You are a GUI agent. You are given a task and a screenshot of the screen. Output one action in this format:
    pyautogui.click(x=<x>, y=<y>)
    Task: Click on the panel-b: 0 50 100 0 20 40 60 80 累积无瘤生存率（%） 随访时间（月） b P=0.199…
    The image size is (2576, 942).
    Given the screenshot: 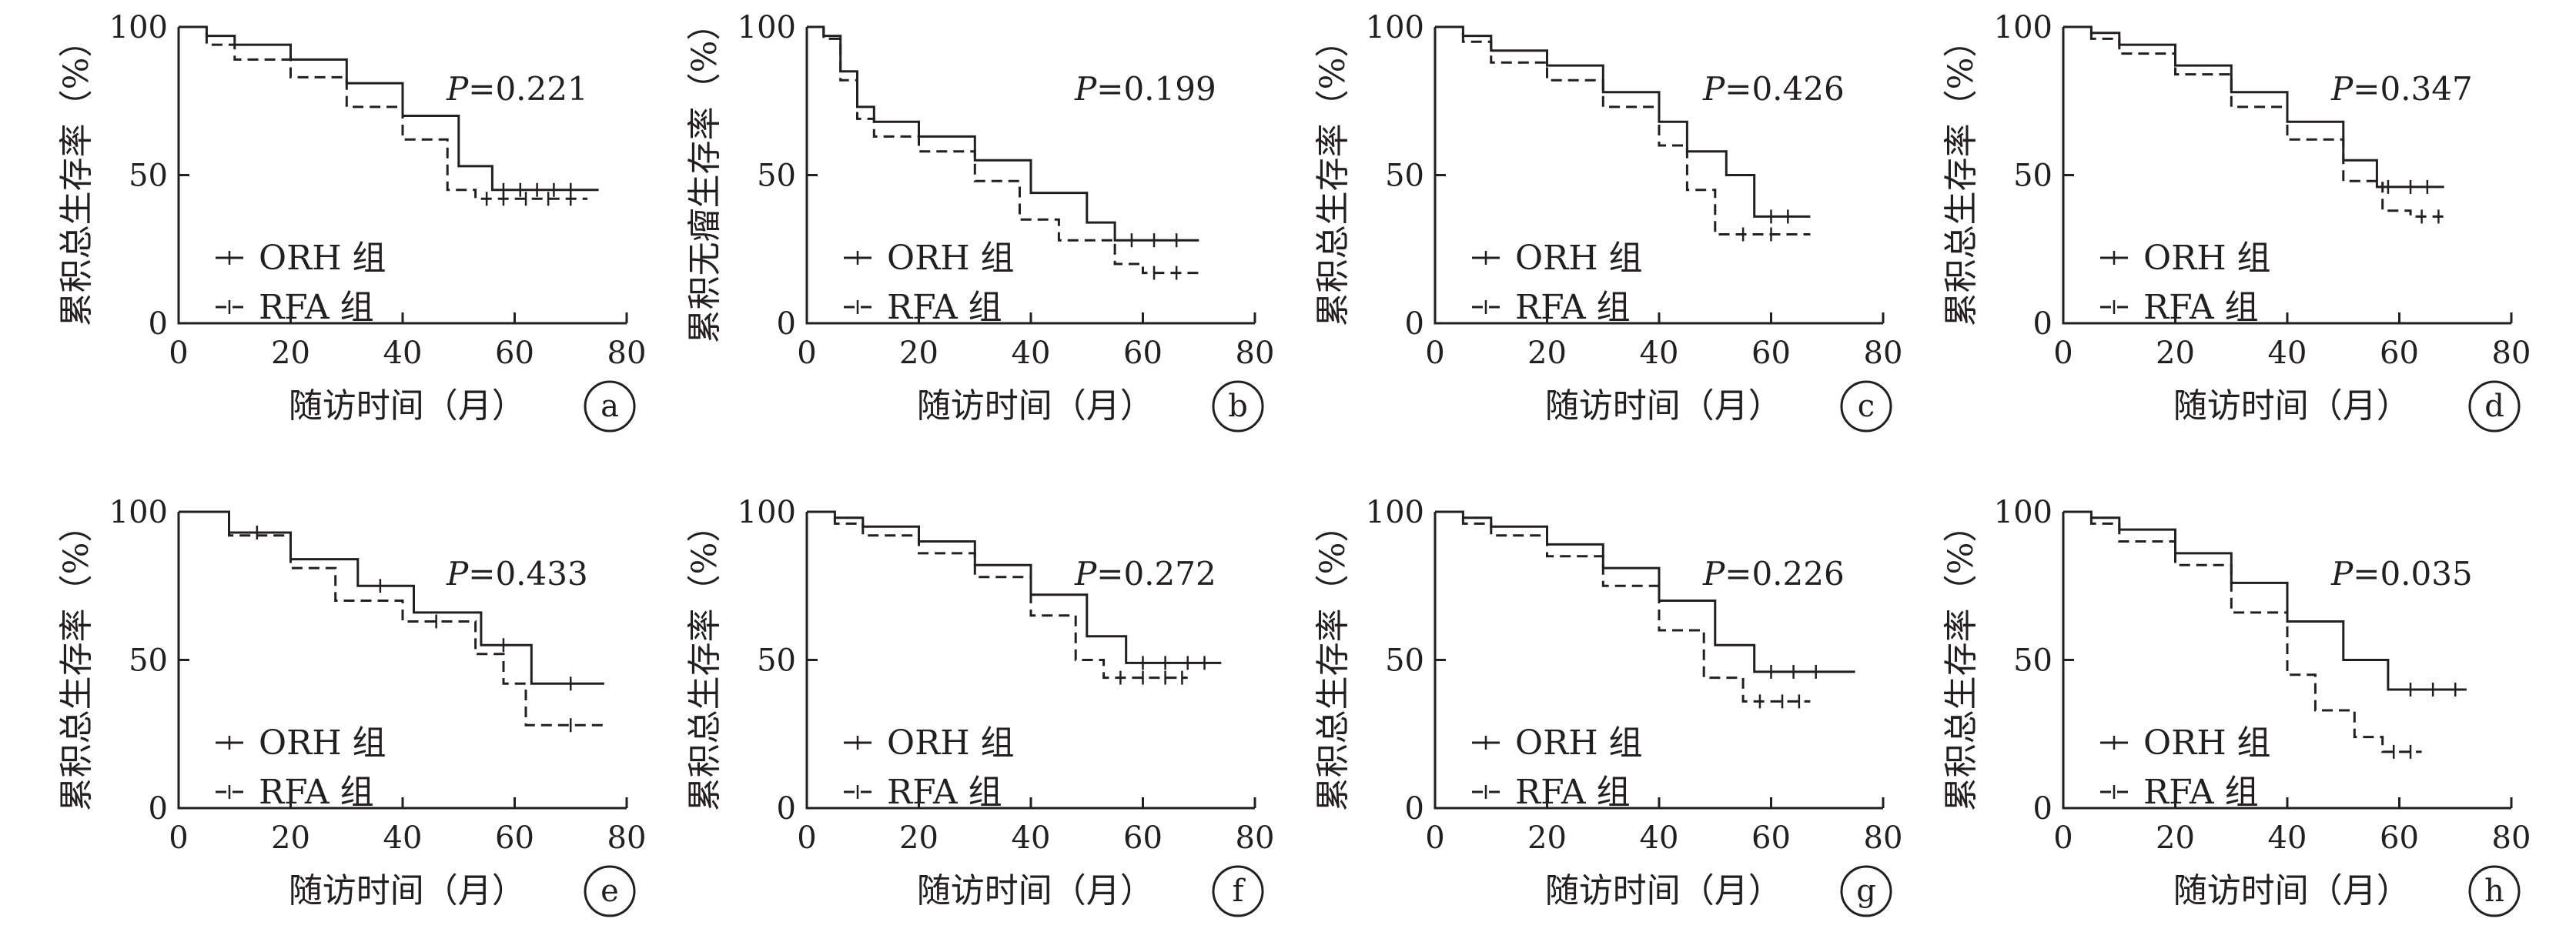 What is the action you would take?
    pyautogui.click(x=980, y=220)
    